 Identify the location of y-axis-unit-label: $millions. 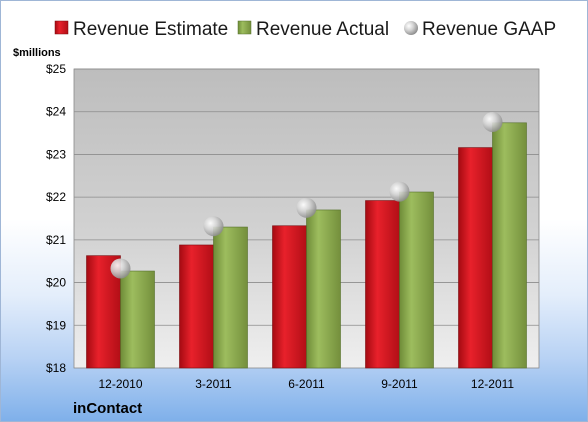
(37, 53).